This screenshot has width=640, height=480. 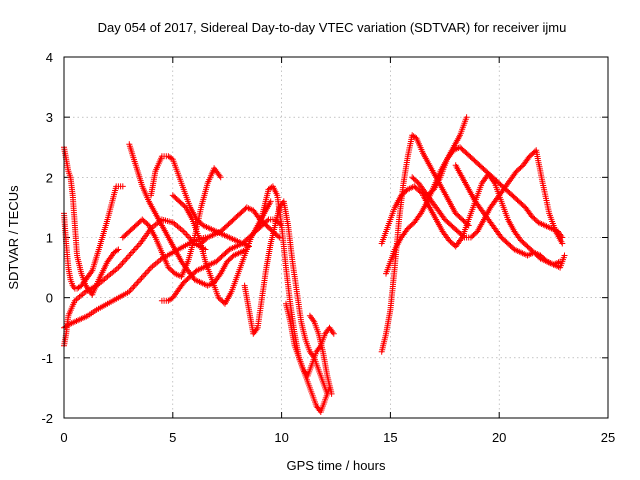 I want to click on y-tick-label: -1, so click(x=47, y=358).